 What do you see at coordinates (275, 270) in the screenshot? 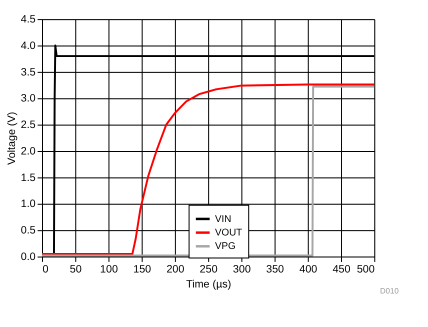
I see `x-tick-label: 350` at bounding box center [275, 270].